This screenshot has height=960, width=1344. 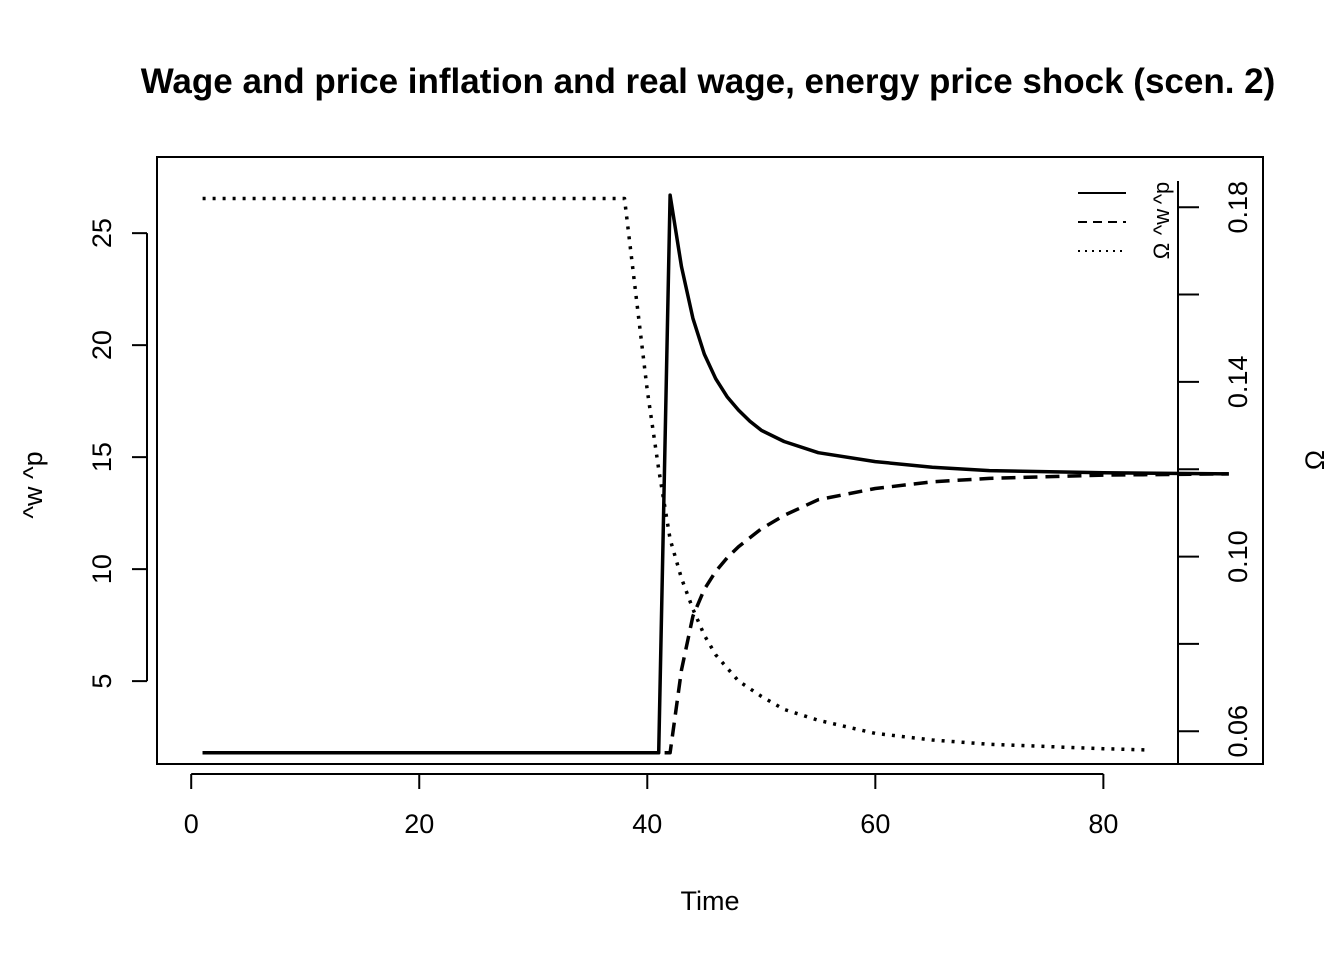 I want to click on y-tick-label-left: 5, so click(x=102, y=681).